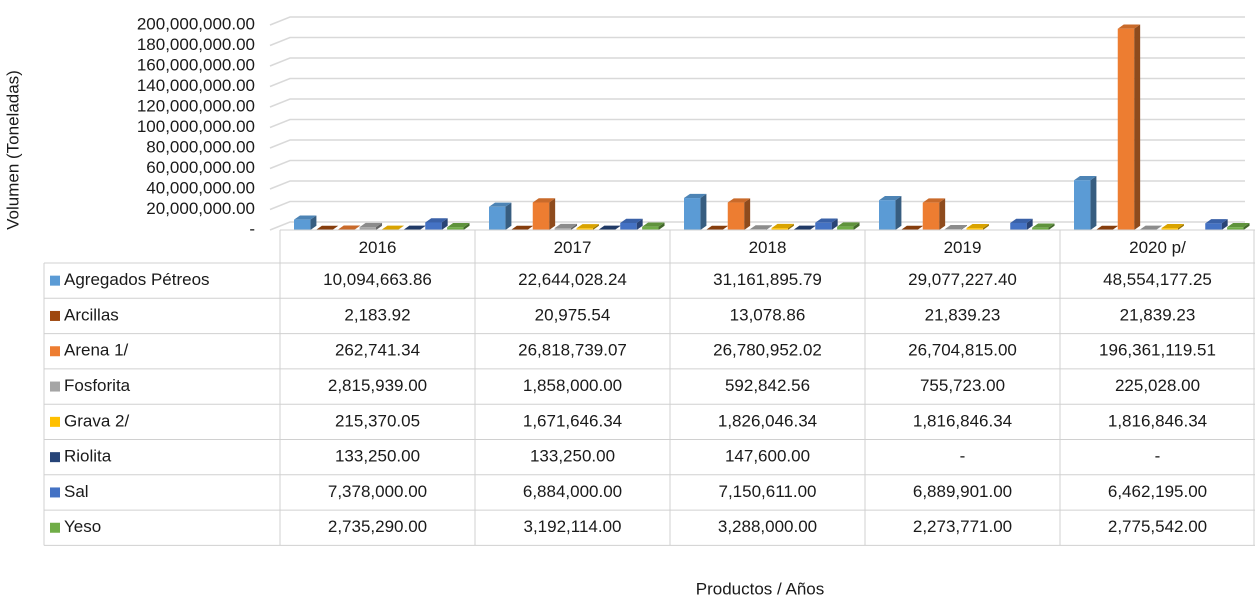 Image resolution: width=1255 pixels, height=600 pixels. Describe the element at coordinates (1157, 279) in the screenshot. I see `table-cell: 48,554,177.25` at that location.